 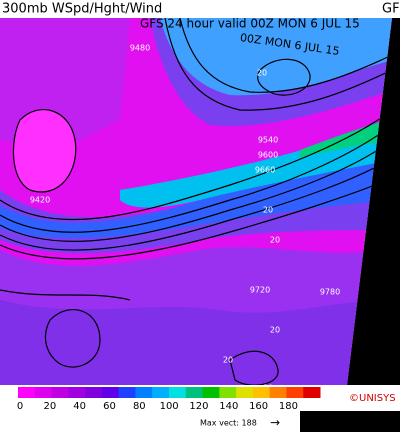 What do you see at coordinates (265, 170) in the screenshot?
I see `contour-label: 9660` at bounding box center [265, 170].